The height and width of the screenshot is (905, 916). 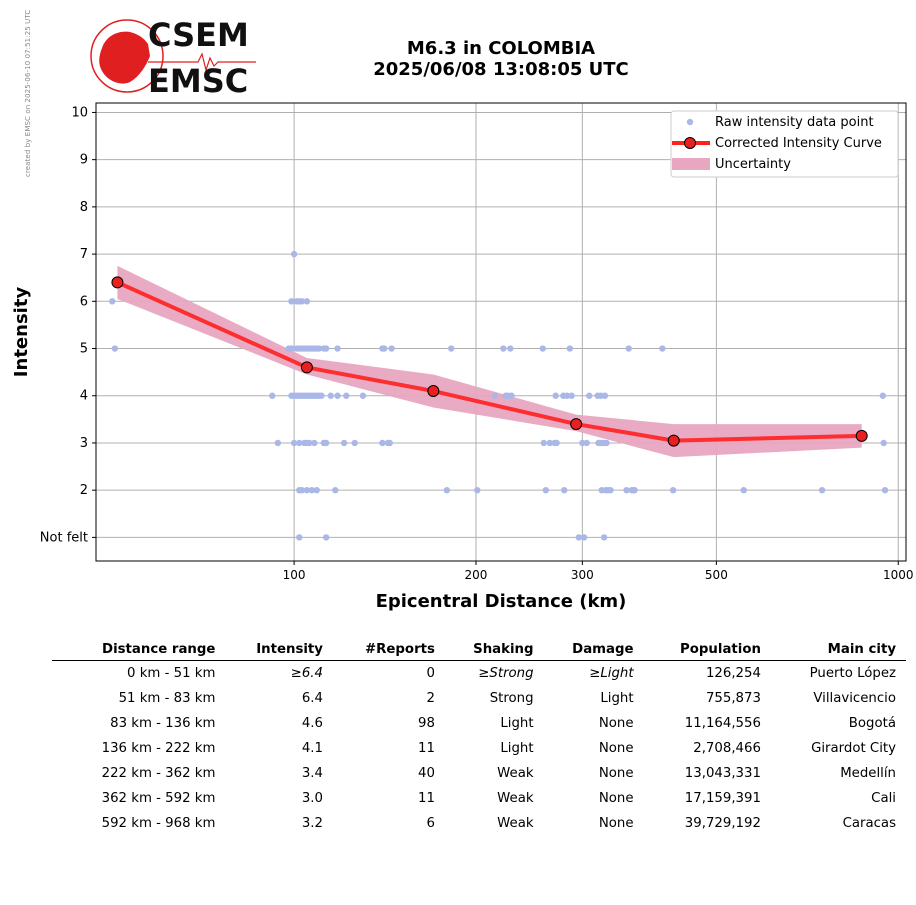 I want to click on row-distance-range: 0 km - 51 km, so click(x=171, y=673).